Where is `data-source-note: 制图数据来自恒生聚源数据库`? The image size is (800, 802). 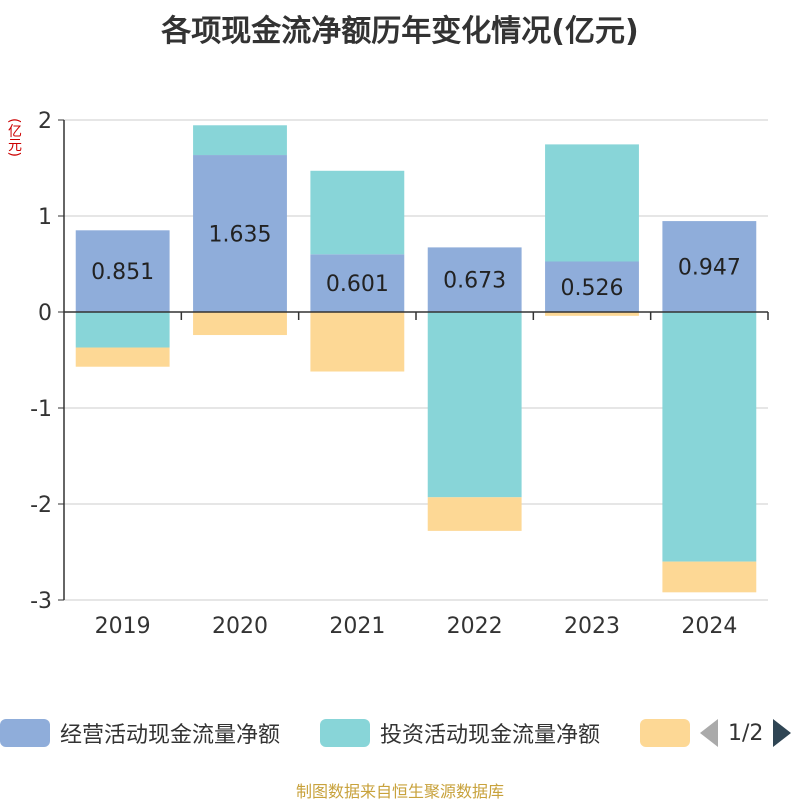 data-source-note: 制图数据来自恒生聚源数据库 is located at coordinates (399, 791).